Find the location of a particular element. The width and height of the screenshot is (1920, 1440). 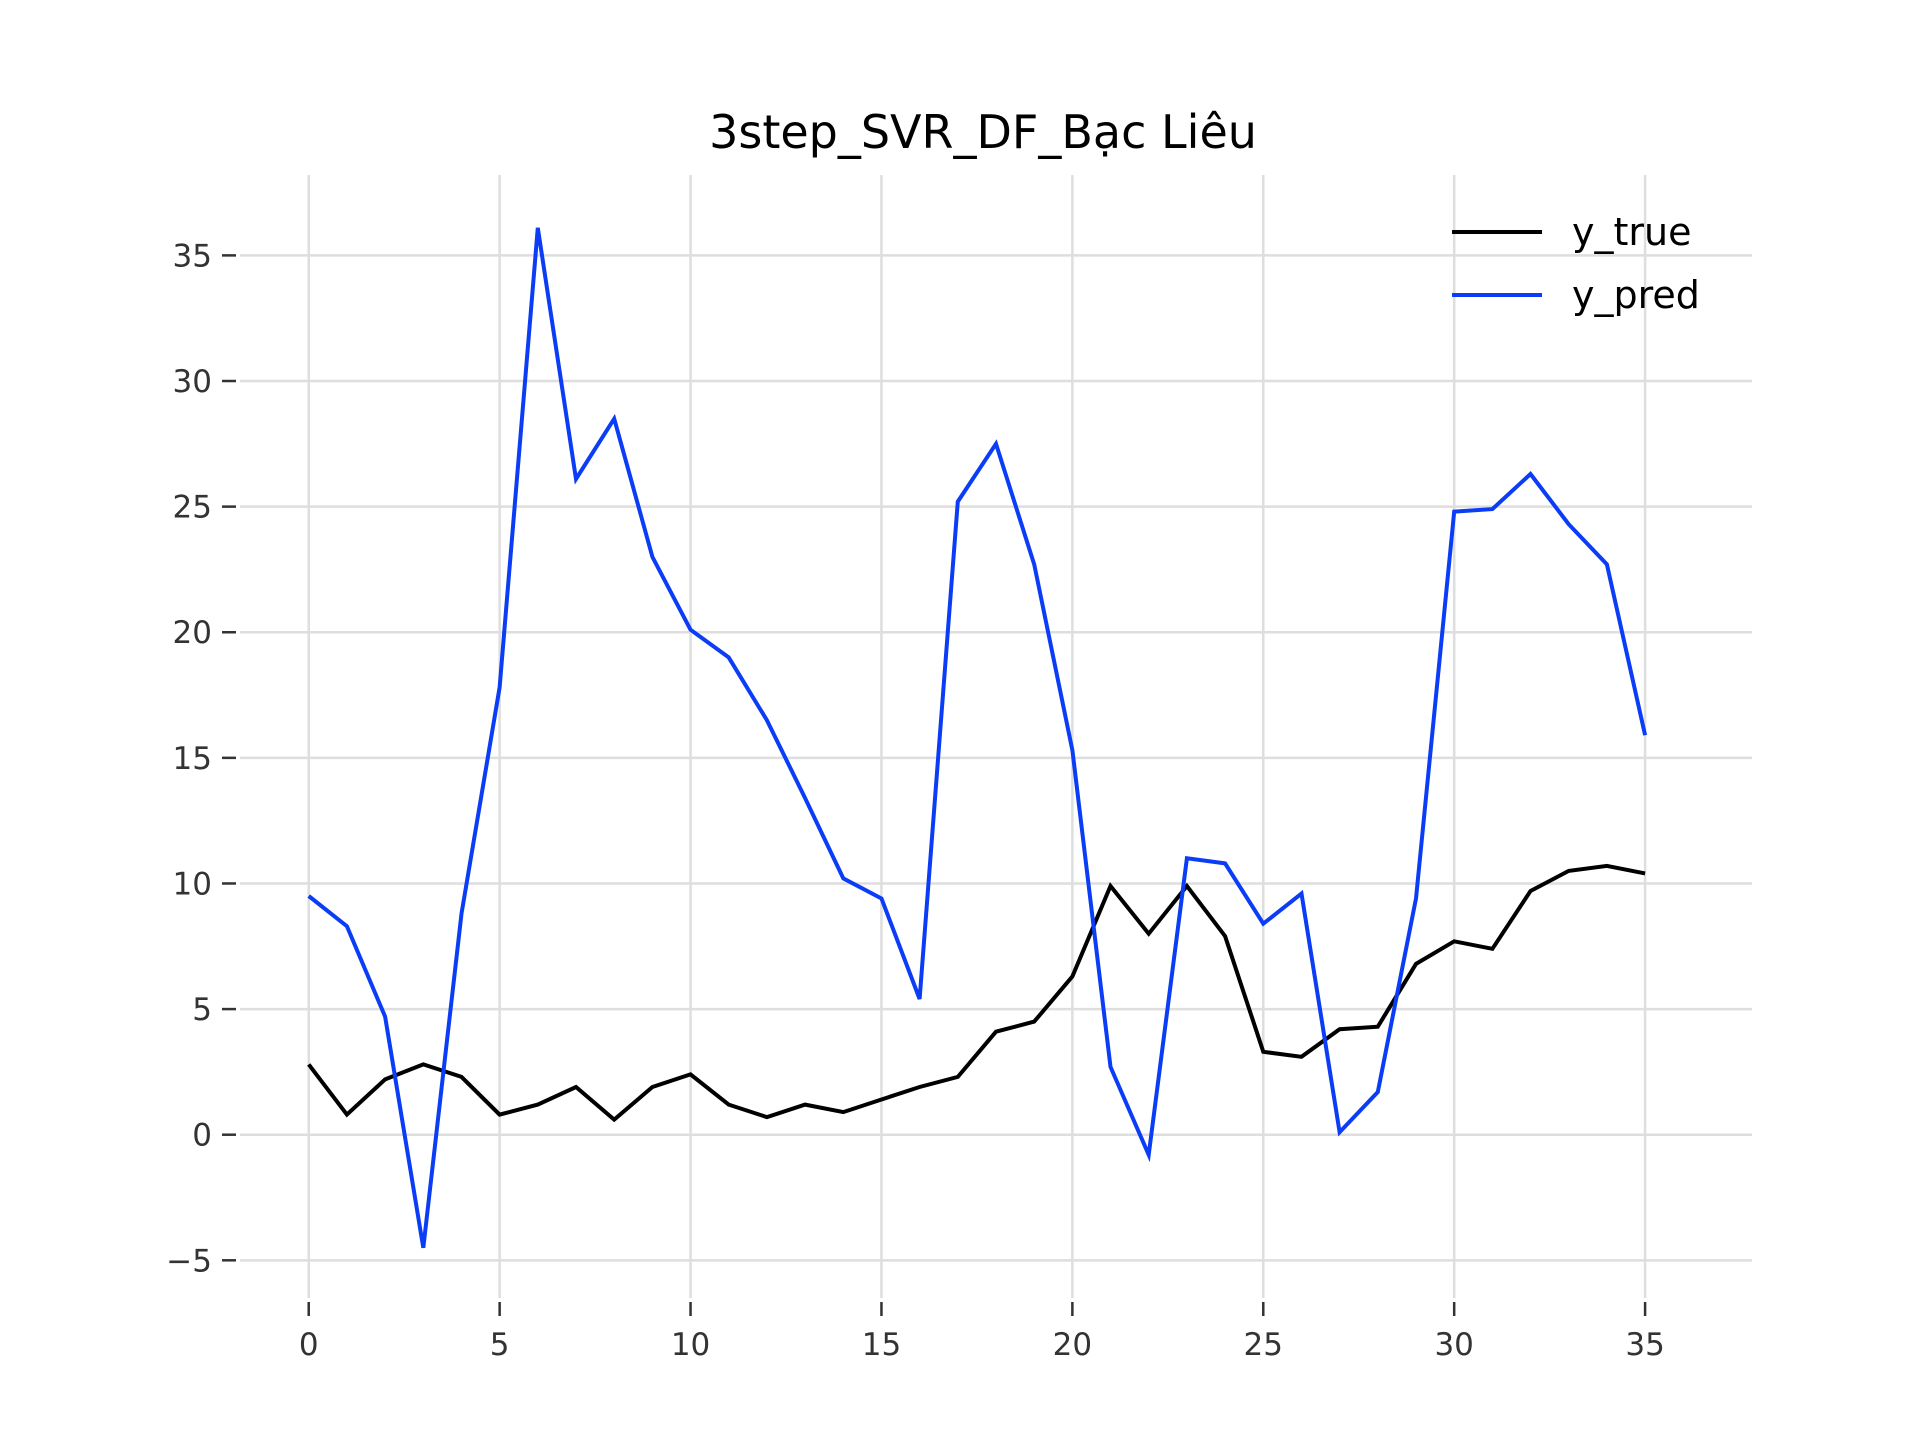

y-tick-label: 15 is located at coordinates (192, 759).